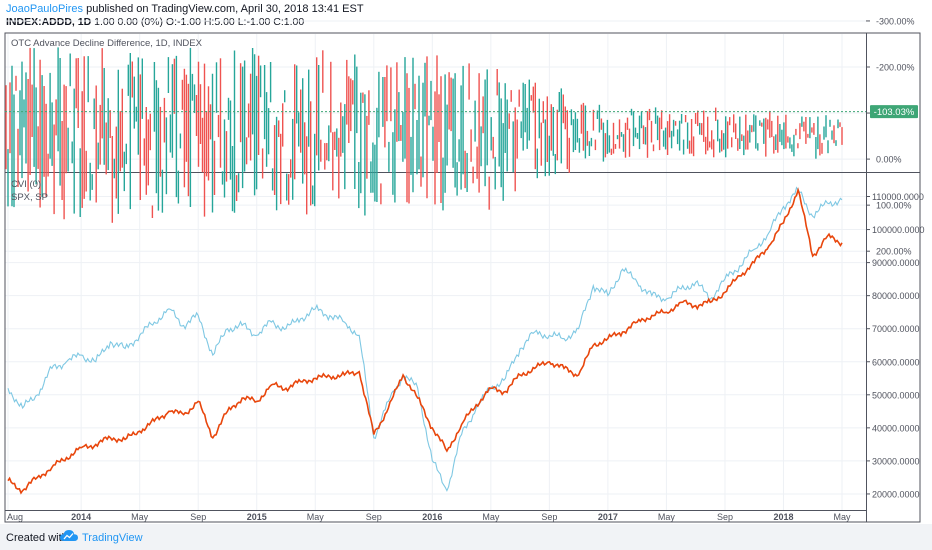 The width and height of the screenshot is (932, 550). I want to click on footer-bar: Created with TradingView, so click(466, 537).